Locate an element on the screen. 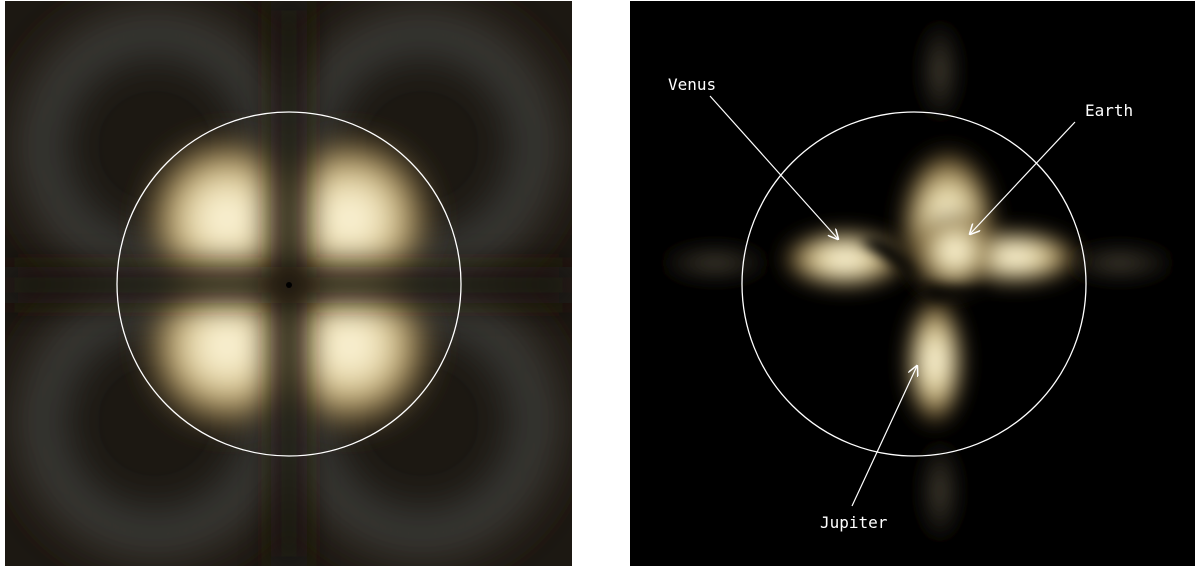 This screenshot has width=1200, height=567. jupiter-lobe is located at coordinates (935, 361).